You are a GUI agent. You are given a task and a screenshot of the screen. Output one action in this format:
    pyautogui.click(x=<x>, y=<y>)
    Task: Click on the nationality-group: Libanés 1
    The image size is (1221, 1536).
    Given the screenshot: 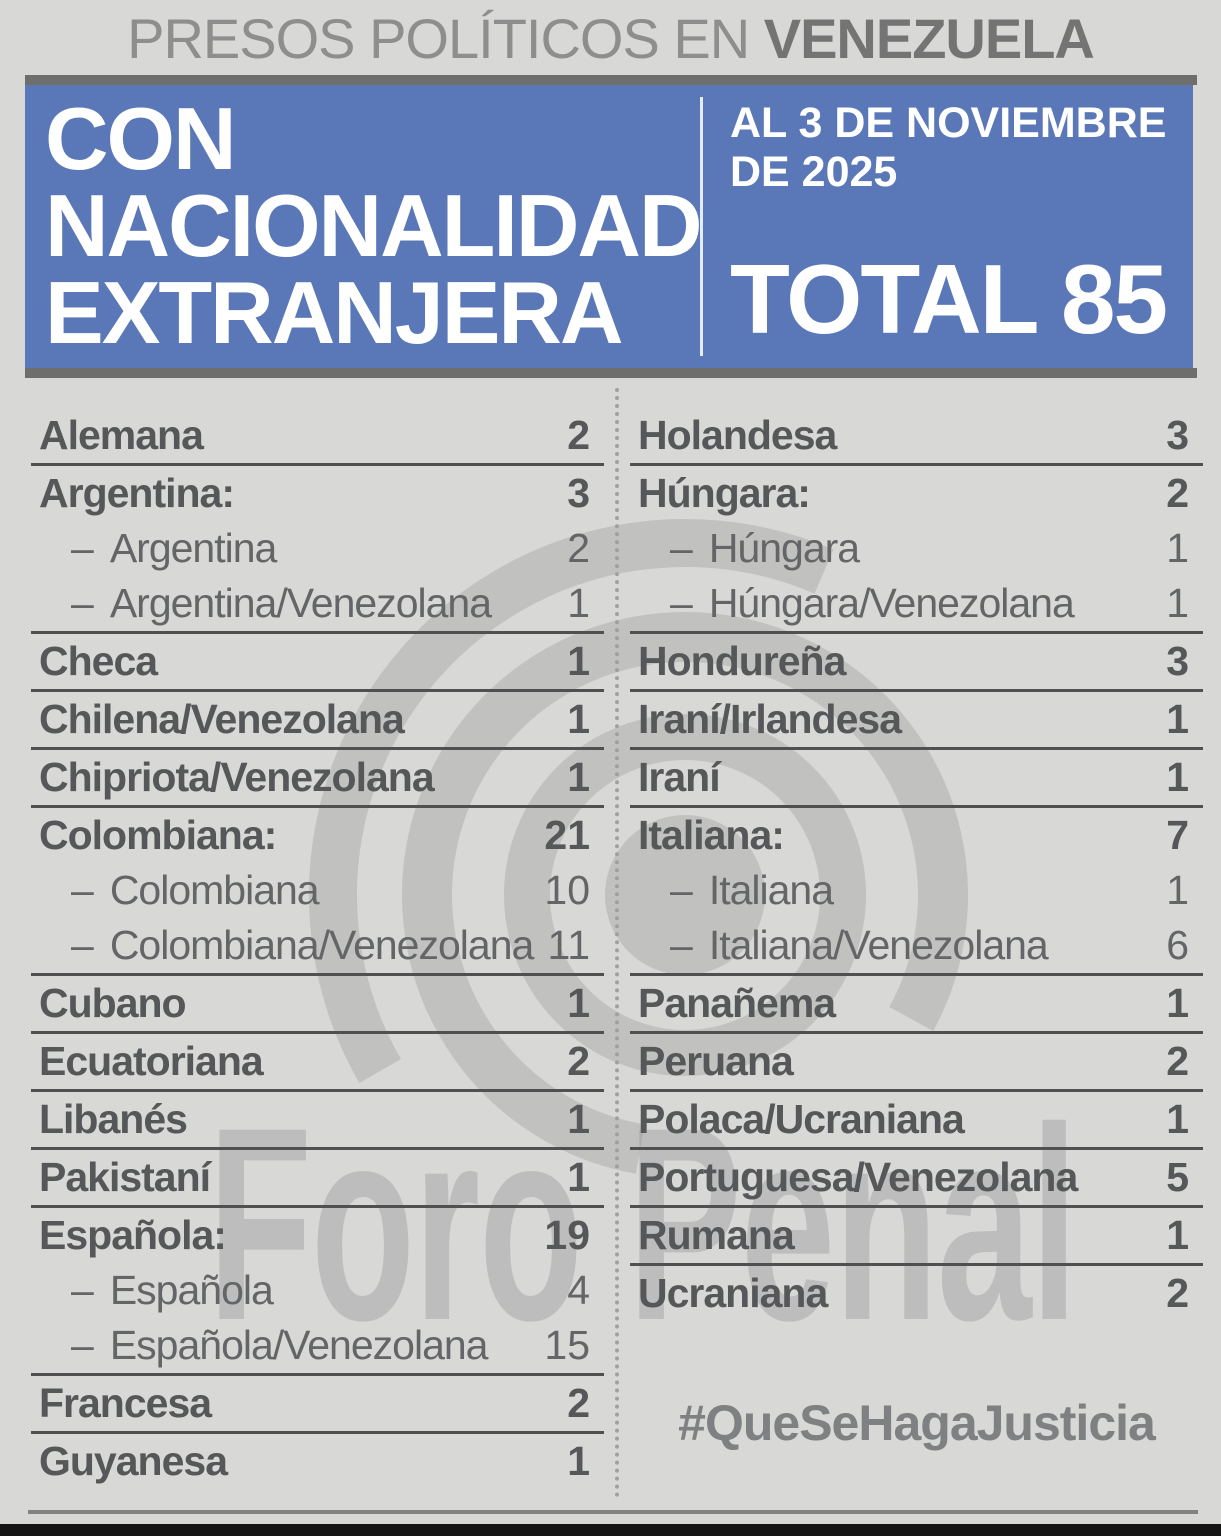 What is the action you would take?
    pyautogui.click(x=317, y=1121)
    